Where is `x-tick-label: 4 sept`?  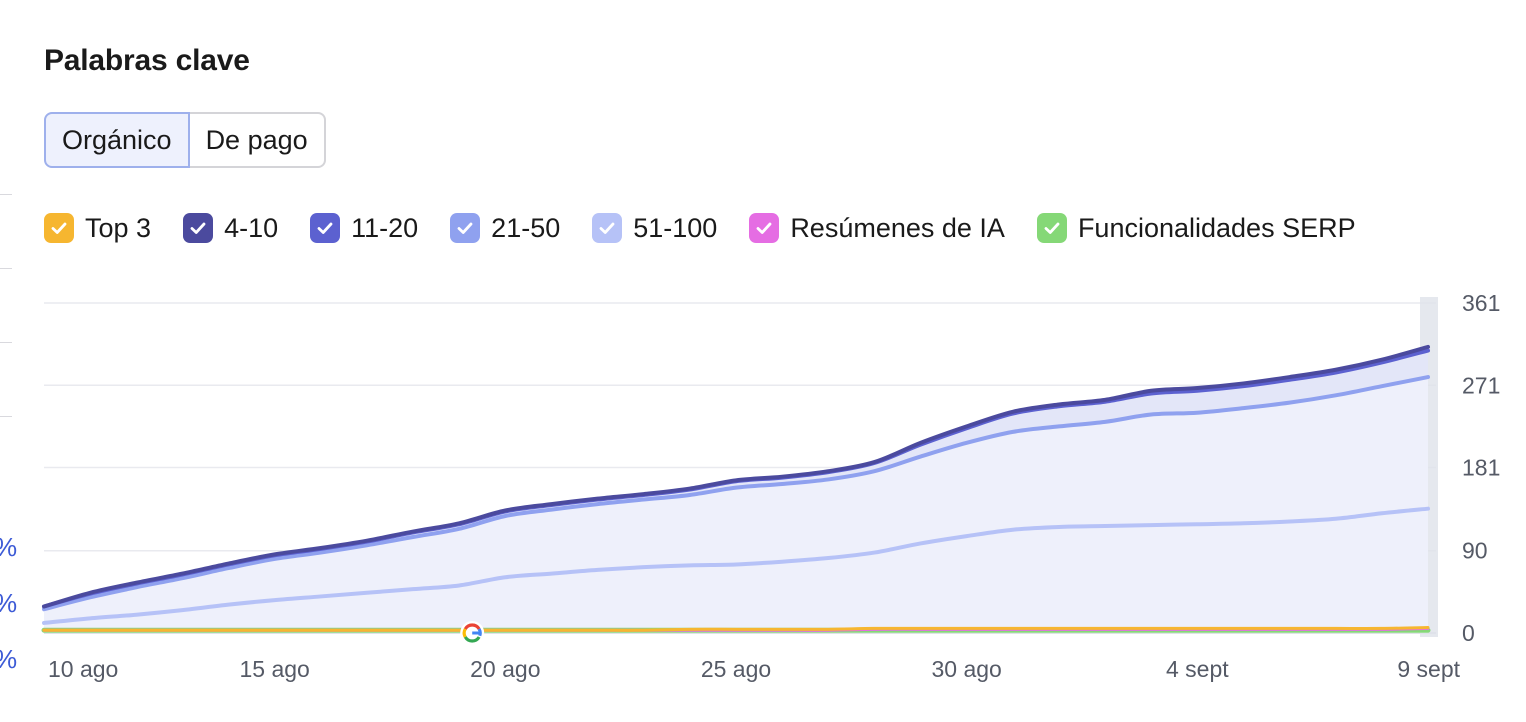
x-tick-label: 4 sept is located at coordinates (1197, 669).